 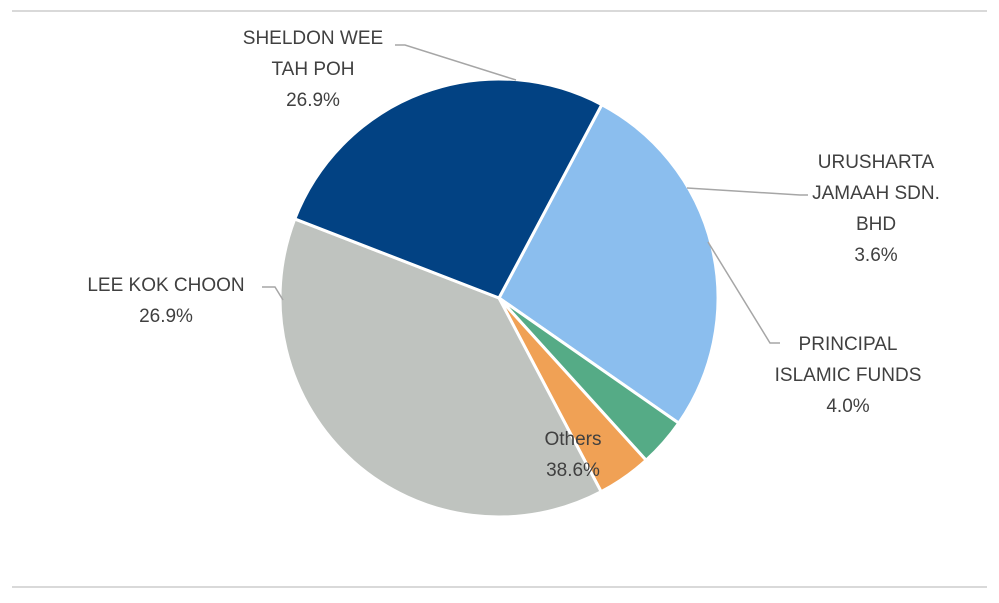 I want to click on data-label-name-urusharta-jamaah-sdn-bhd: JAMAAH SDN., so click(x=876, y=193).